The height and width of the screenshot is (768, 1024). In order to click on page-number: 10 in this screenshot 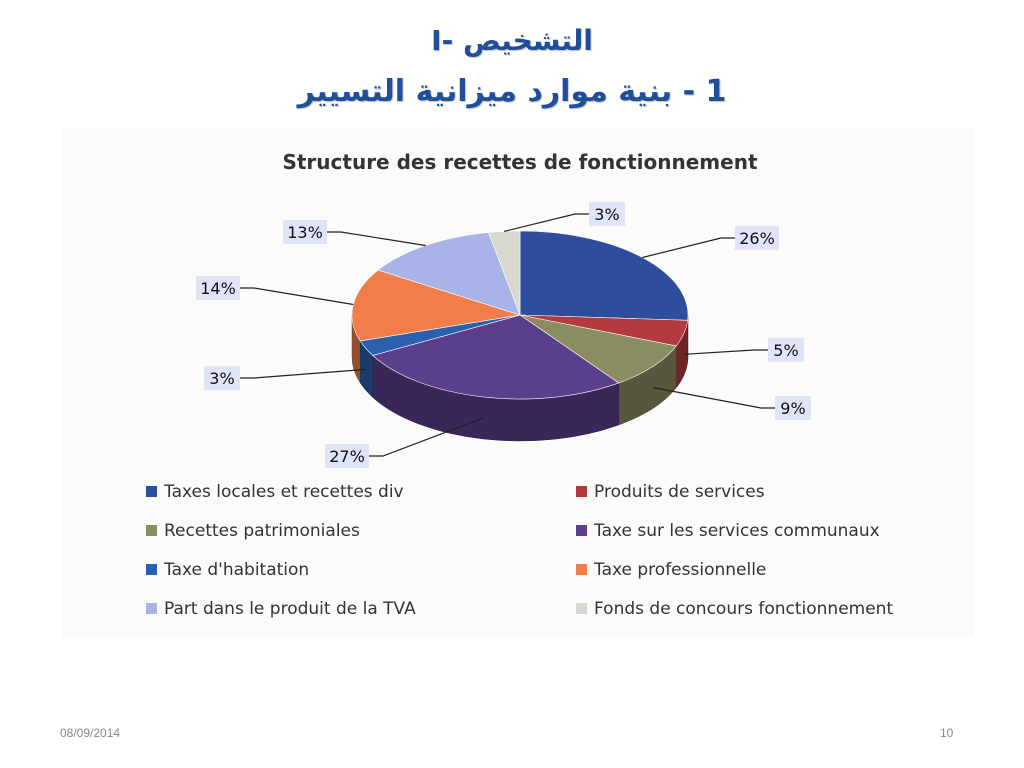, I will do `click(947, 733)`.